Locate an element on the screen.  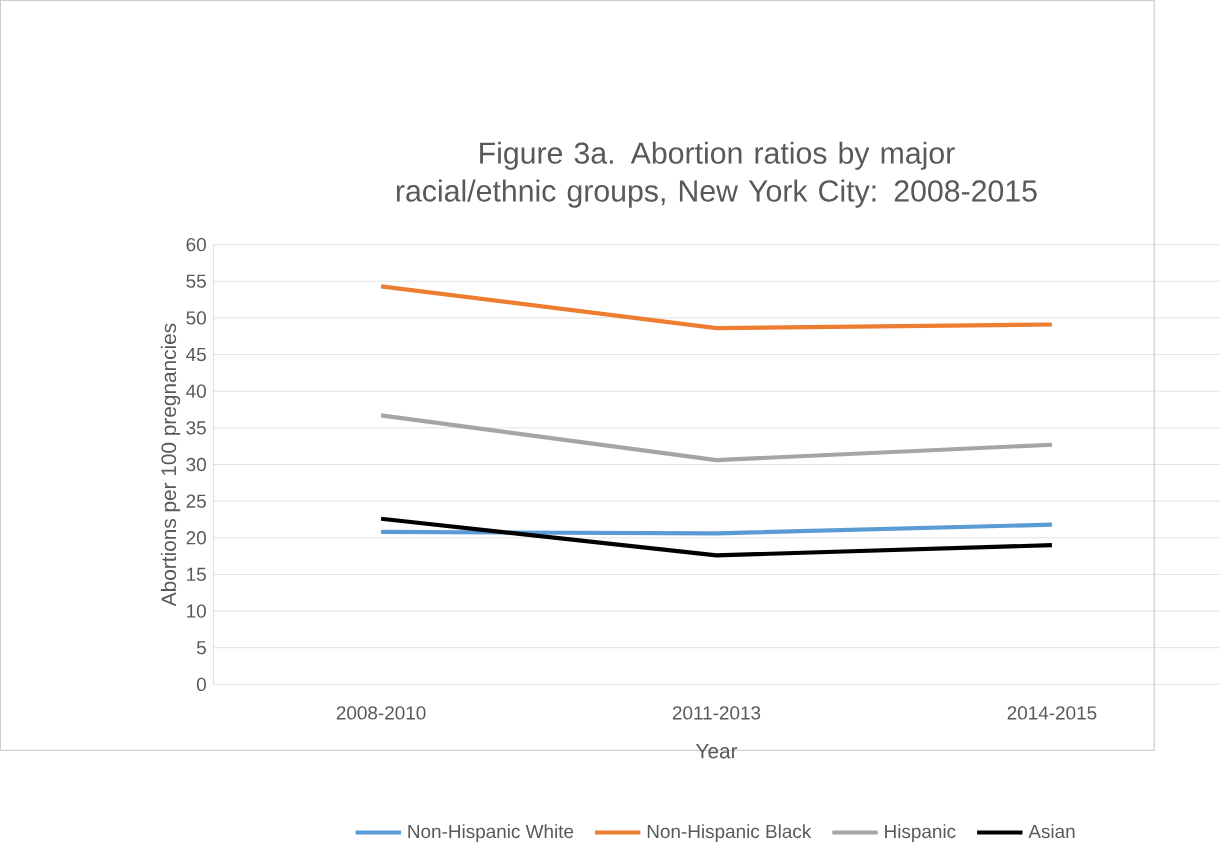
y-tick-label: 60 is located at coordinates (196, 244).